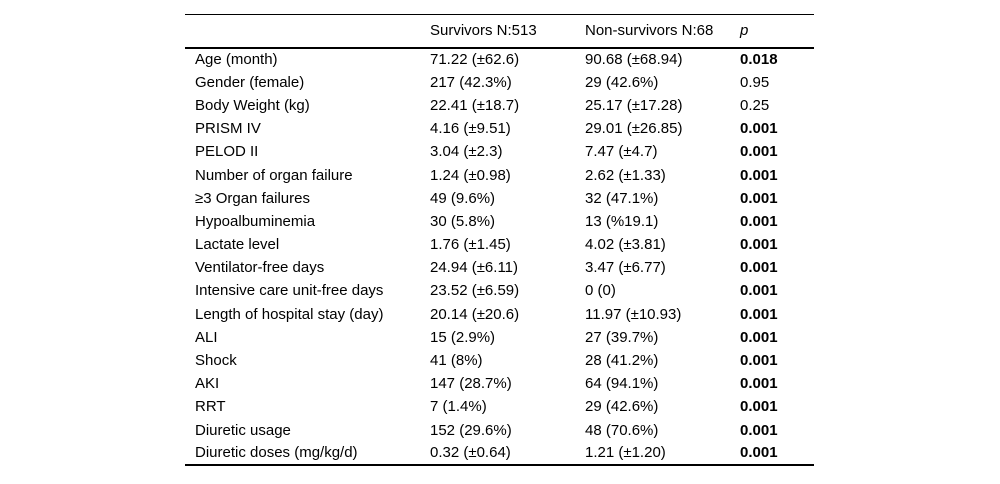 The image size is (1000, 484). What do you see at coordinates (307, 31) in the screenshot?
I see `header-empty` at bounding box center [307, 31].